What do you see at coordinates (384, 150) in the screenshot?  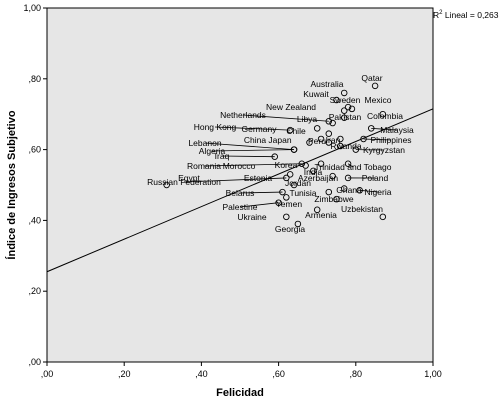 I see `point-label: Kyrgyzstan` at bounding box center [384, 150].